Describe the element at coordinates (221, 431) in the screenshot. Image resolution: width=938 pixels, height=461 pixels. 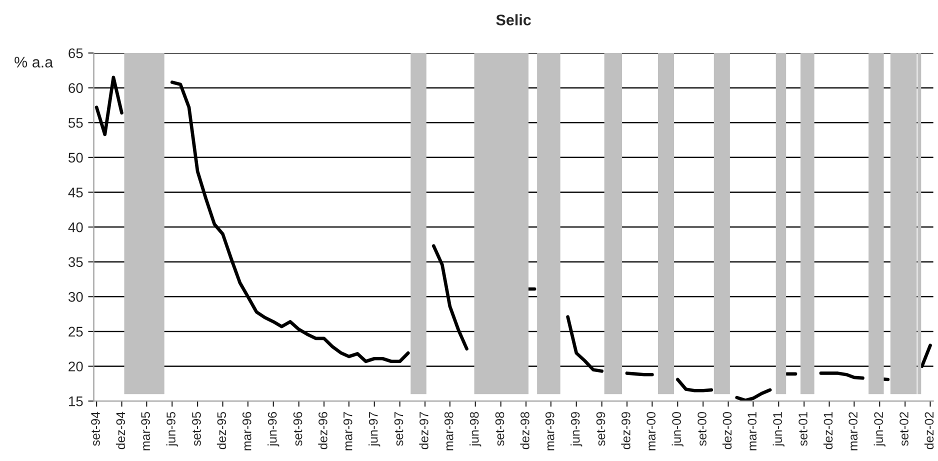
I see `x-tick-label: dez-95` at that location.